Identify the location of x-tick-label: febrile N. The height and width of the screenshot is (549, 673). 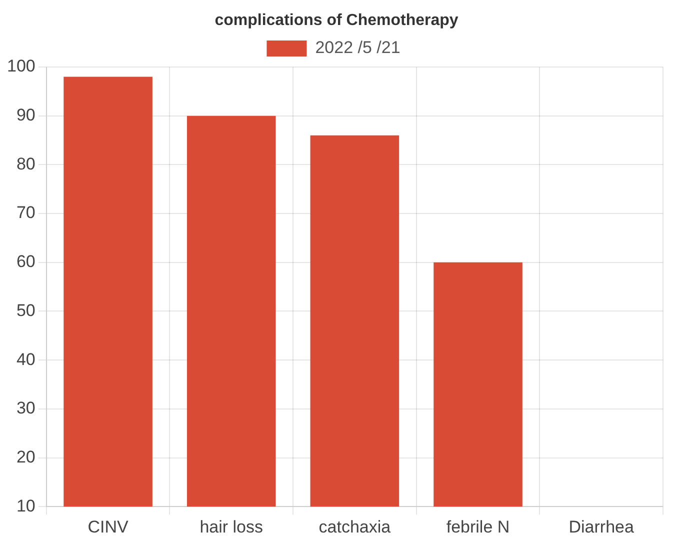
(478, 526).